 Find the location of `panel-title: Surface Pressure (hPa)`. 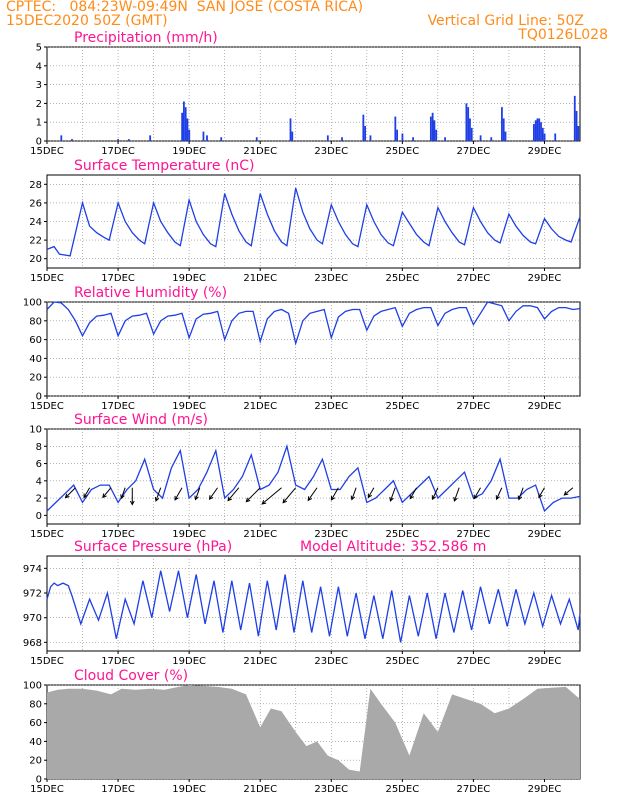

panel-title: Surface Pressure (hPa) is located at coordinates (153, 547).